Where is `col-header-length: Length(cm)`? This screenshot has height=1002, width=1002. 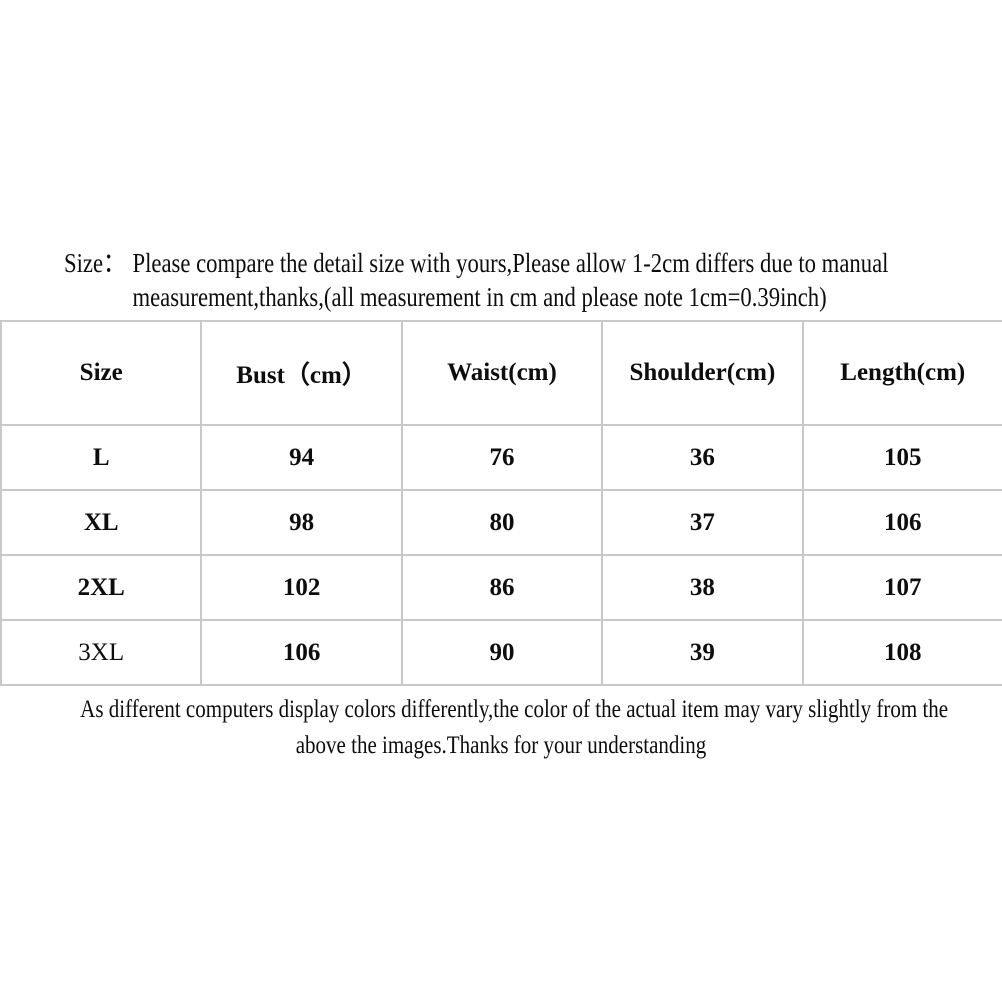
col-header-length: Length(cm) is located at coordinates (901, 373).